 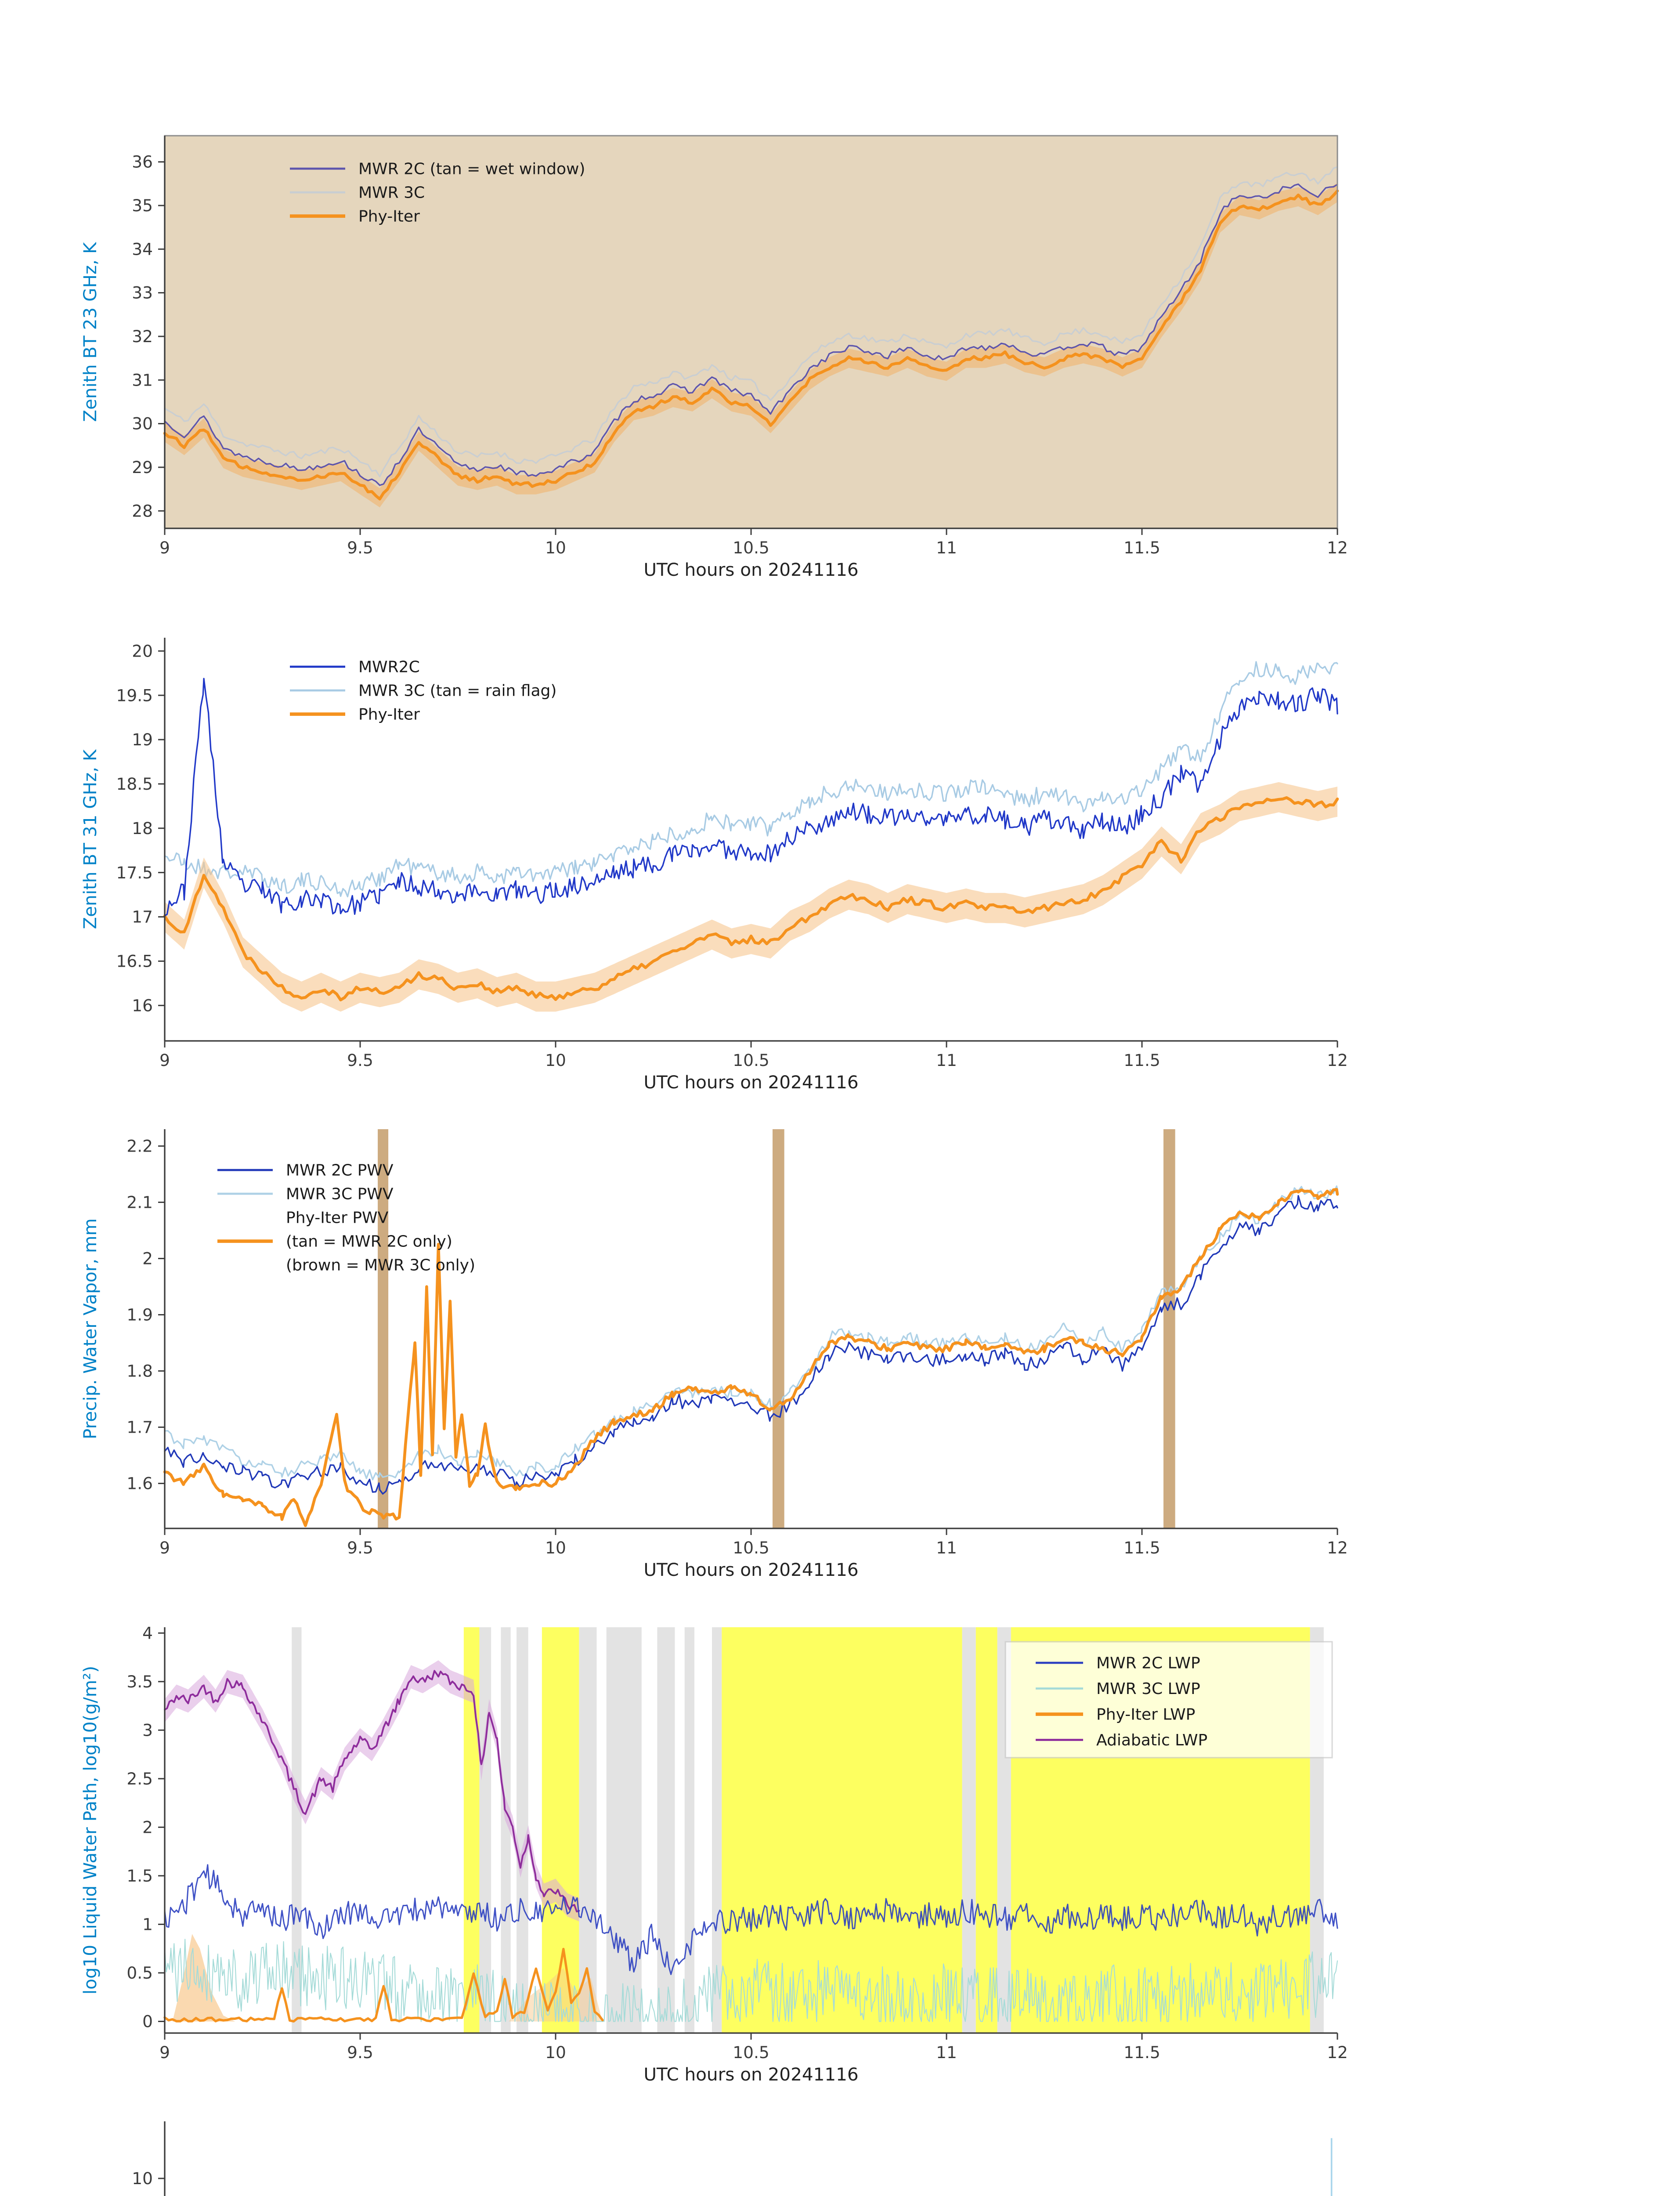 What do you see at coordinates (142, 828) in the screenshot?
I see `y-tick-label: 18` at bounding box center [142, 828].